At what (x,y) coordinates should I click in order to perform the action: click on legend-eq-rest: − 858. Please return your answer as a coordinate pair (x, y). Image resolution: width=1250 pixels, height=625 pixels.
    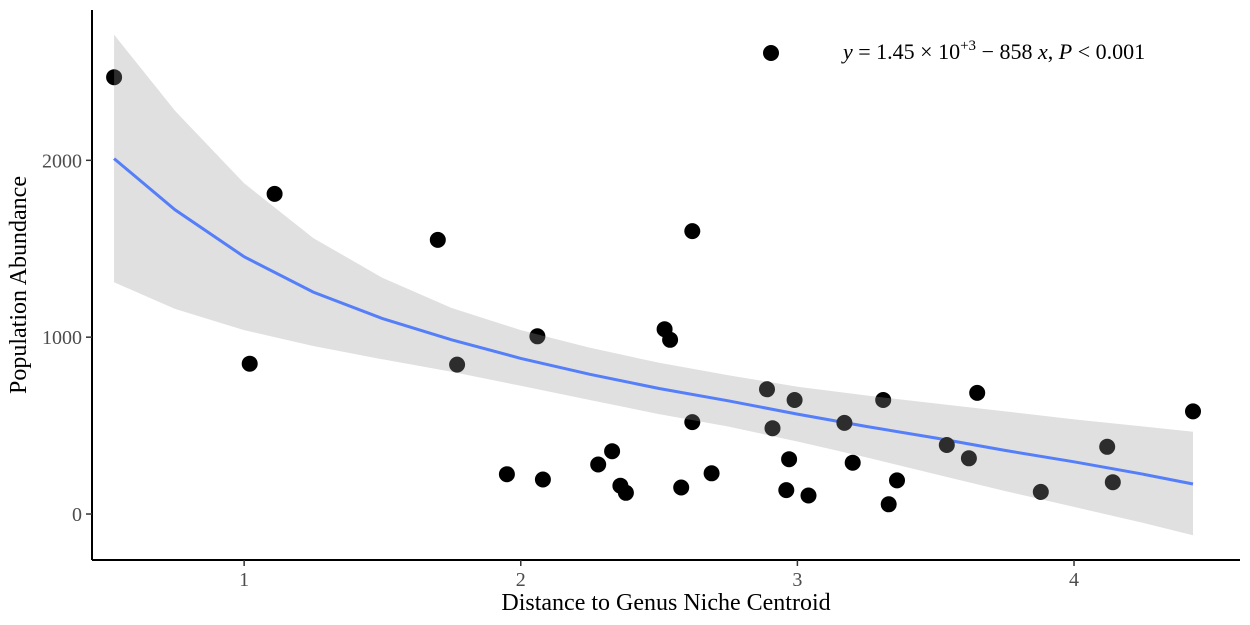
    Looking at the image, I should click on (1007, 51).